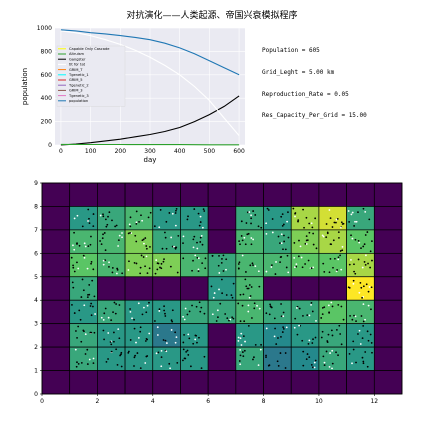 This screenshot has height=424, width=424. Describe the element at coordinates (36, 300) in the screenshot. I see `y-tick-label: 4` at that location.